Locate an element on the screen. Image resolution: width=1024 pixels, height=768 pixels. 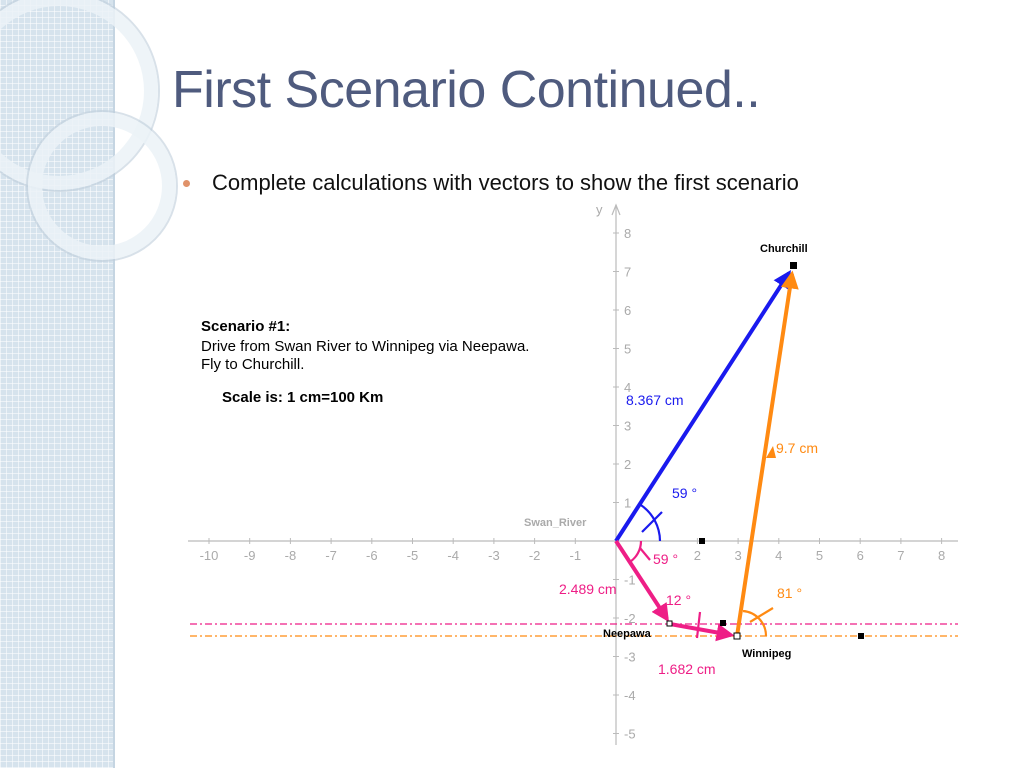
x-tick-label: 3 is located at coordinates (737, 555).